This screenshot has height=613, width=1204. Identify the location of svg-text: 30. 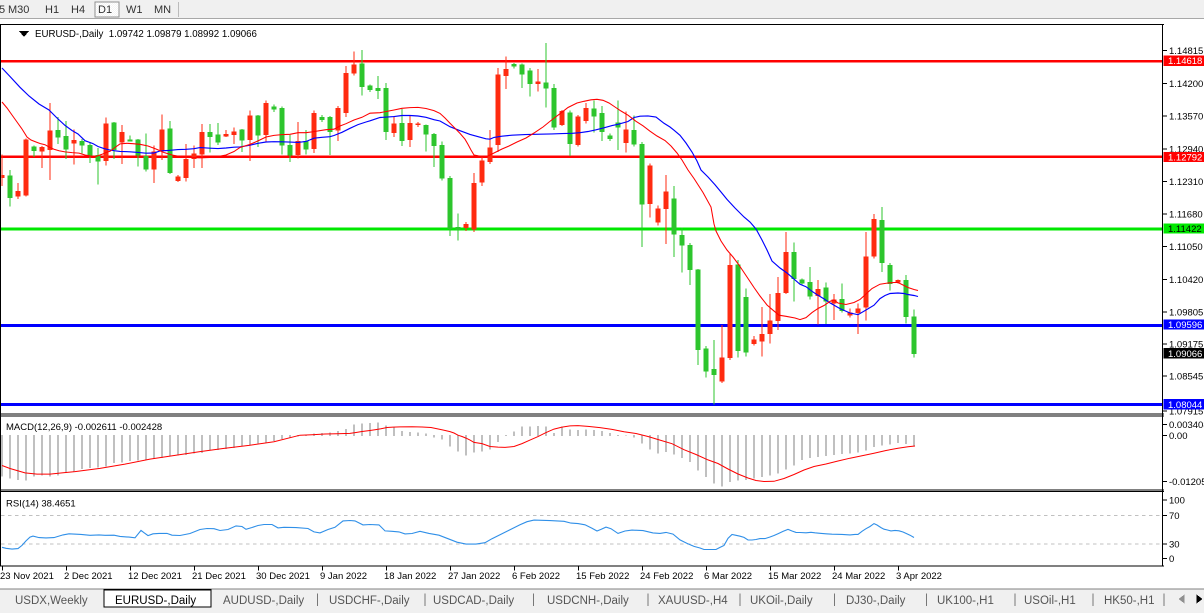
(1174, 545).